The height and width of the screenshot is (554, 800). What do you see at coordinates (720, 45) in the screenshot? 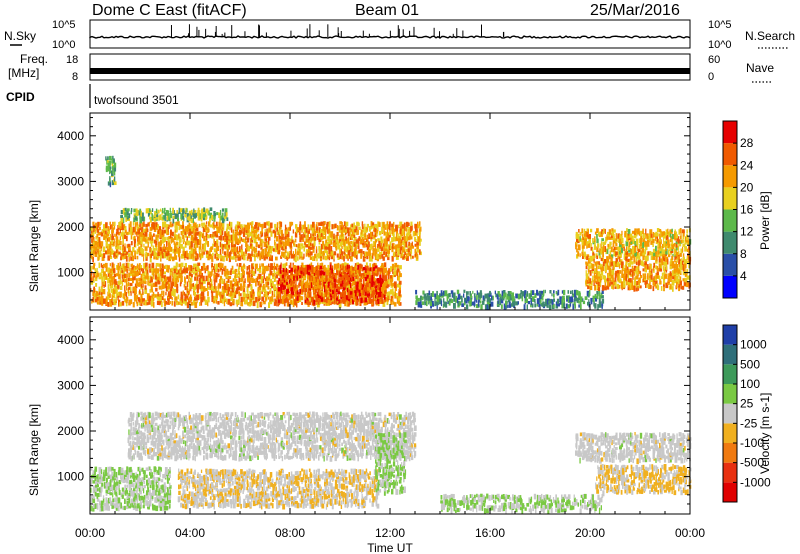
I see `nsearch-tick-bottom: 10^0` at bounding box center [720, 45].